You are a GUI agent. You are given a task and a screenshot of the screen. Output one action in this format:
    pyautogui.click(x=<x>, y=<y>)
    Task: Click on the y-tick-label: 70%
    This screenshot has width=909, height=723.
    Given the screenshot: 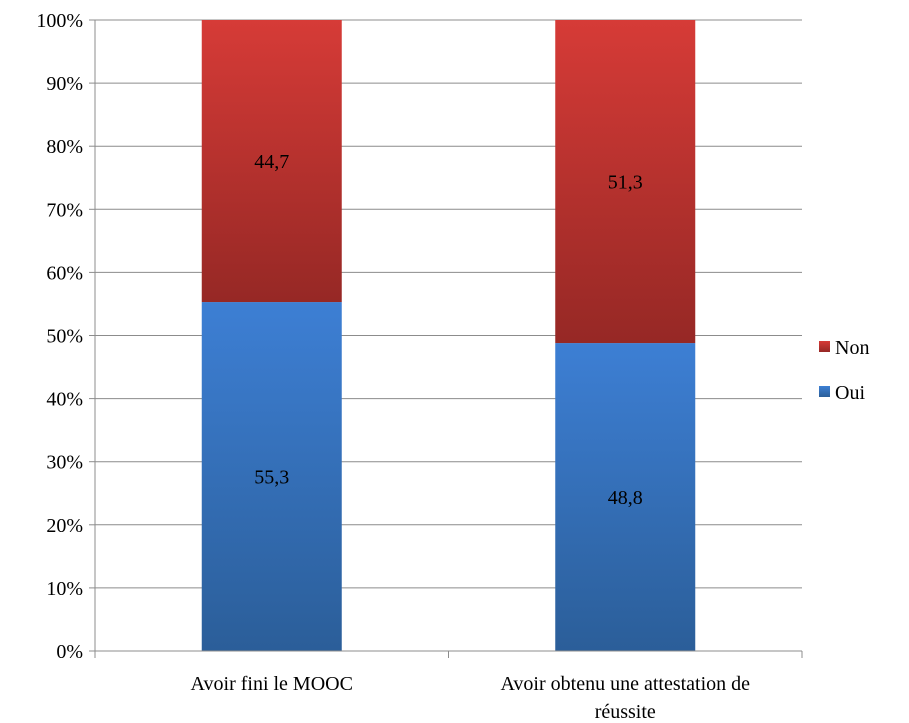 What is the action you would take?
    pyautogui.click(x=64, y=210)
    